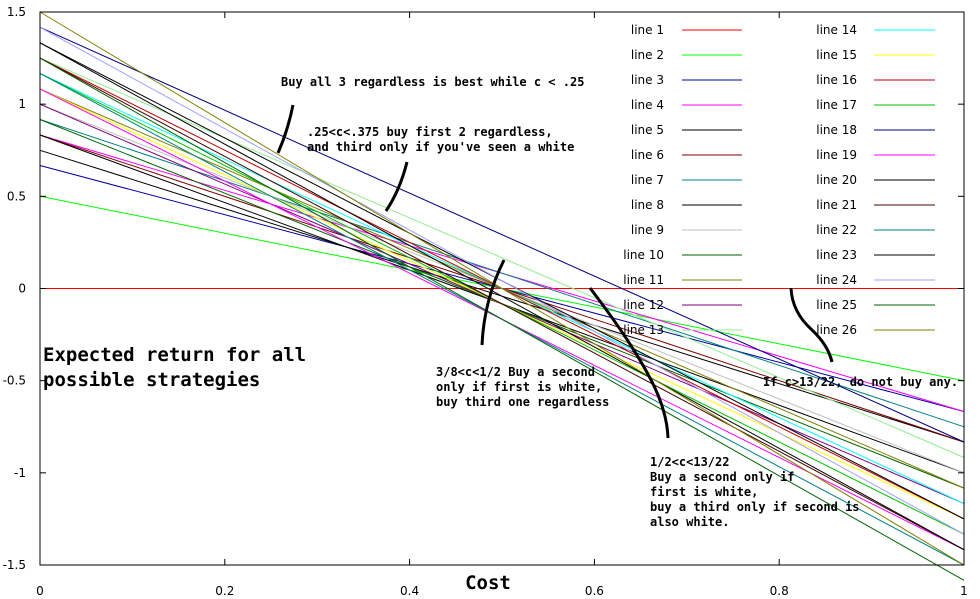  Describe the element at coordinates (647, 205) in the screenshot. I see `legend-label: line 8` at that location.